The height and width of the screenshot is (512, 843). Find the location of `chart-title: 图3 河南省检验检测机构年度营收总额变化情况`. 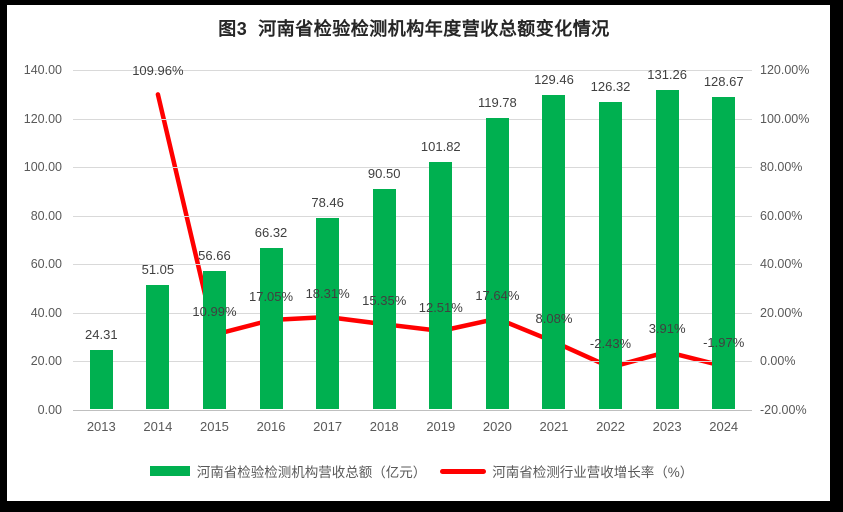

chart-title: 图3 河南省检验检测机构年度营收总额变化情况 is located at coordinates (414, 29).